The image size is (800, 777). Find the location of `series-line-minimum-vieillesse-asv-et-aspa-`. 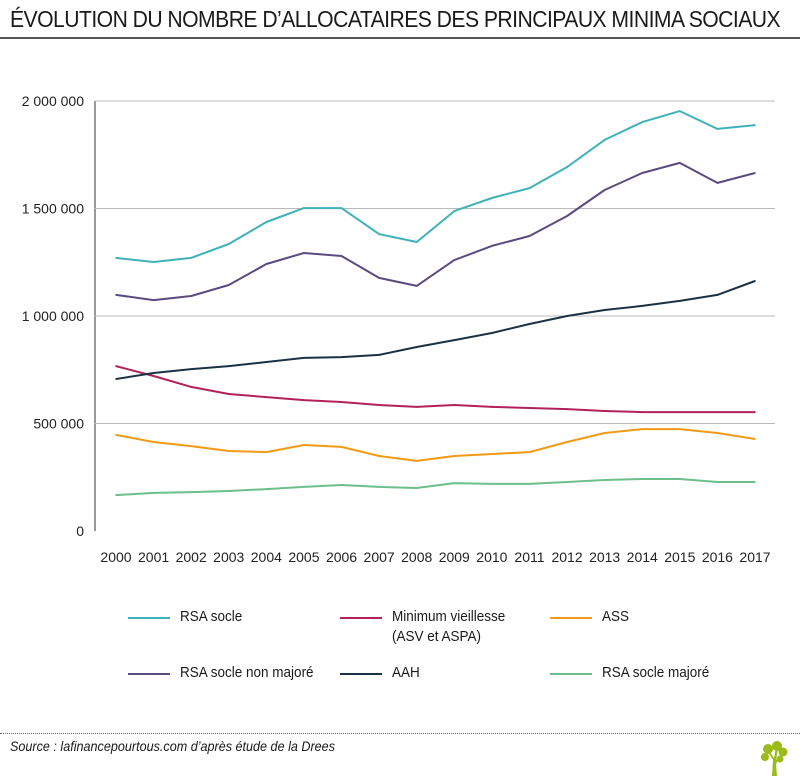

series-line-minimum-vieillesse-asv-et-aspa- is located at coordinates (435, 389).